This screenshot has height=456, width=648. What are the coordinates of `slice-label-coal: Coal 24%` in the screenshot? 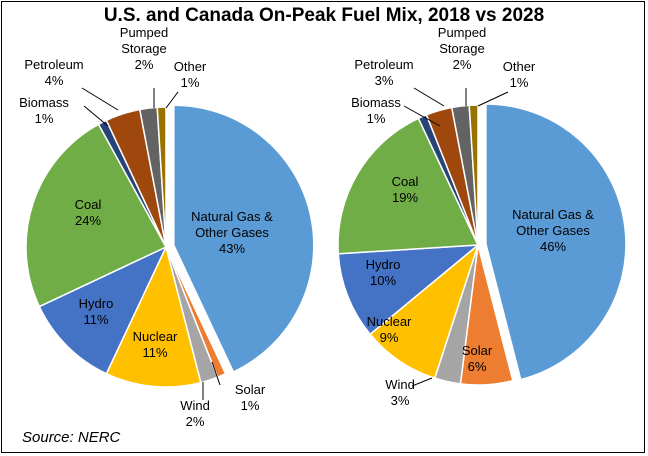 It's located at (88, 212).